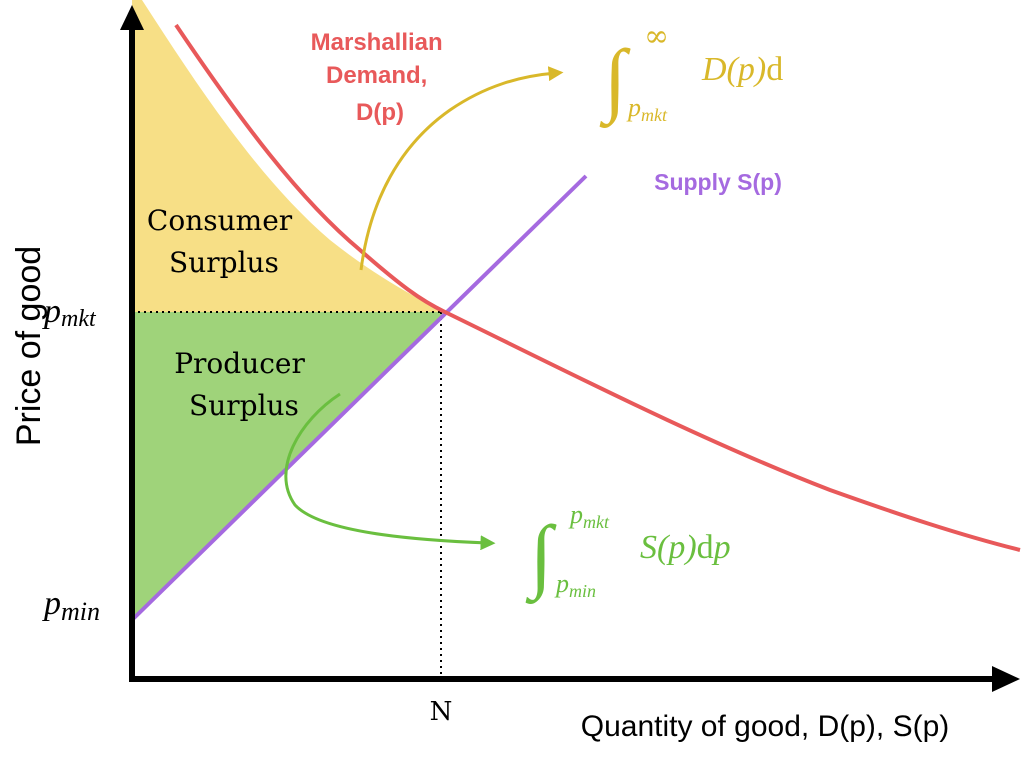 This screenshot has width=1024, height=768. I want to click on producer-surplus-label: Producer Surplus, so click(244, 384).